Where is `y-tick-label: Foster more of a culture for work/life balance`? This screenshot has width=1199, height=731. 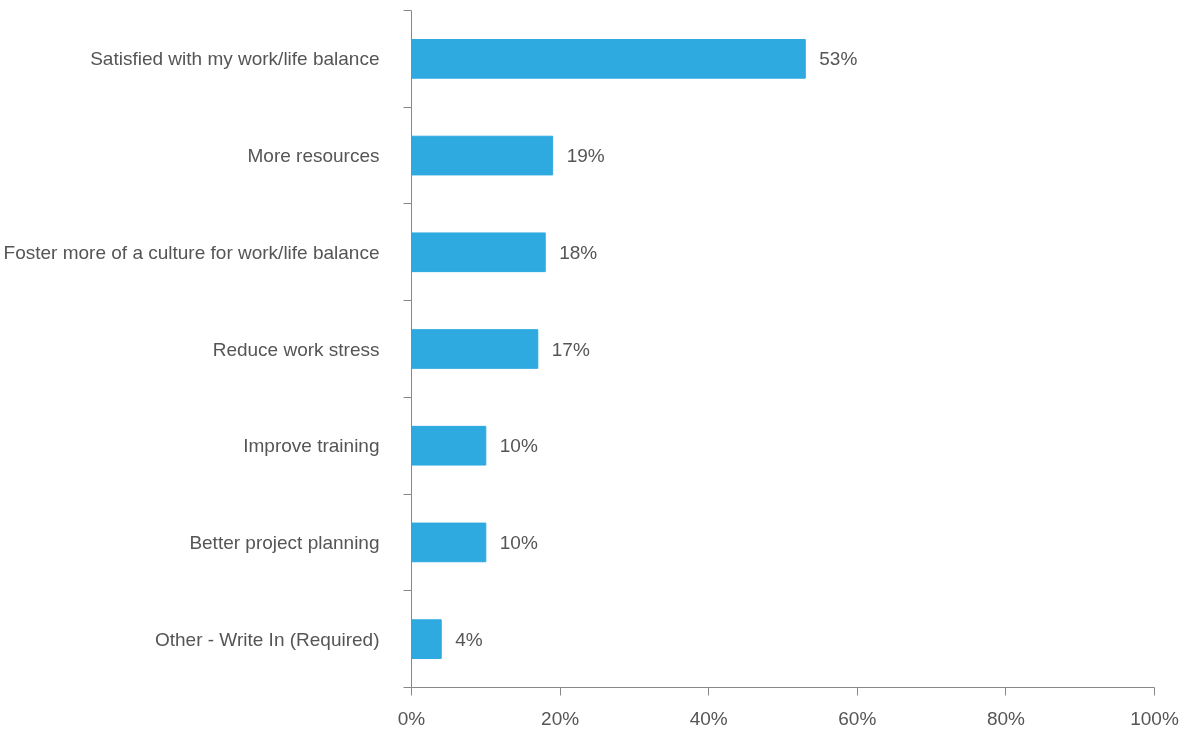
y-tick-label: Foster more of a culture for work/life balance is located at coordinates (191, 252).